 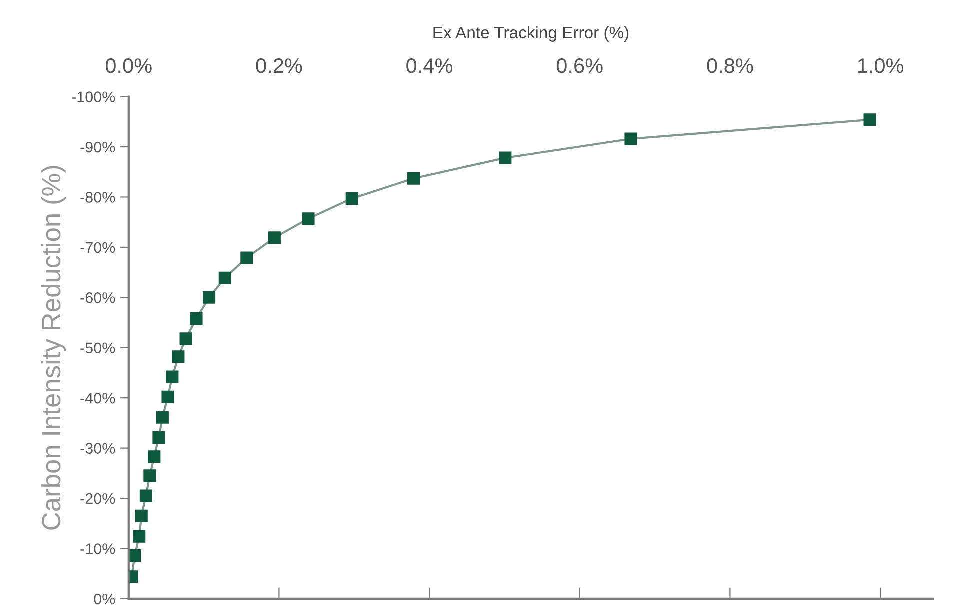 I want to click on y-tick-label: -40%, so click(x=98, y=398).